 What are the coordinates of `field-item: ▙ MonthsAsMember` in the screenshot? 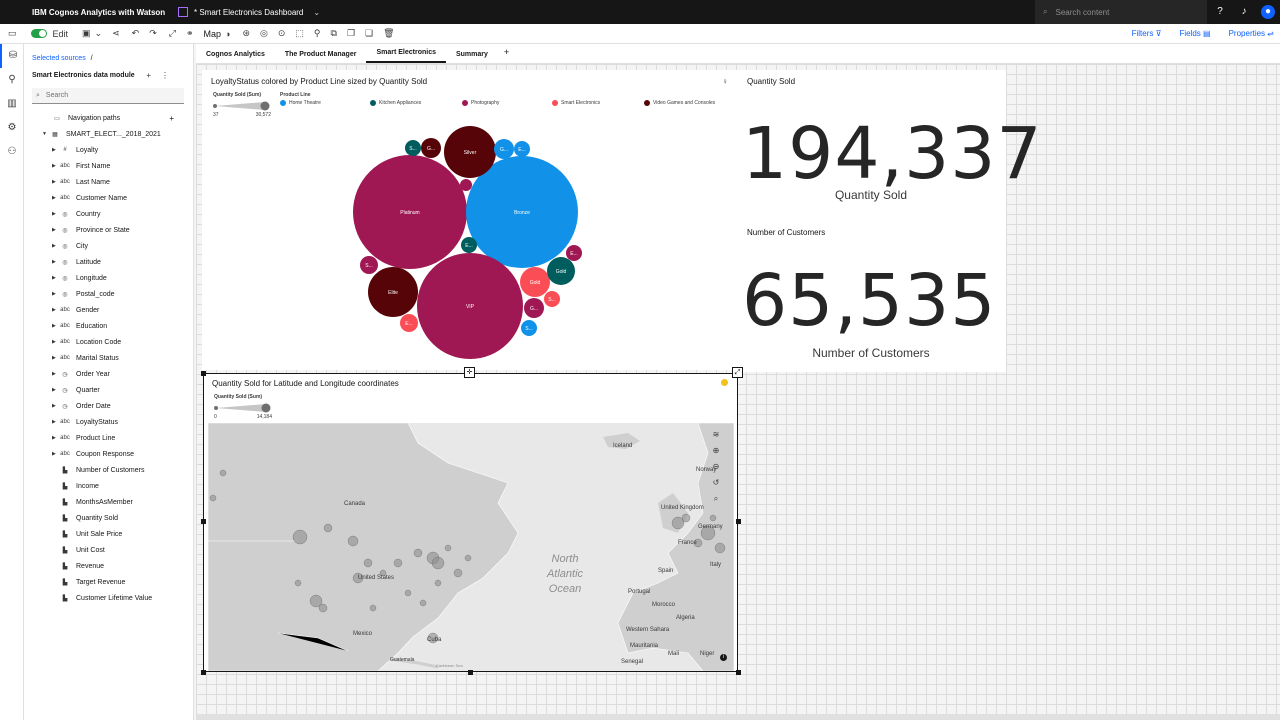 It's located at (109, 502).